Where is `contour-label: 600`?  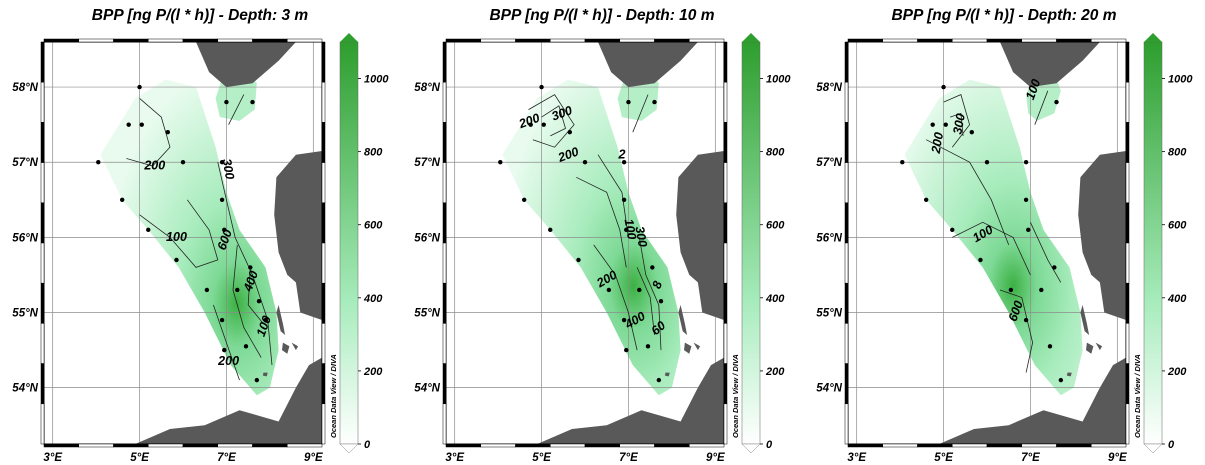 contour-label: 600 is located at coordinates (1016, 311).